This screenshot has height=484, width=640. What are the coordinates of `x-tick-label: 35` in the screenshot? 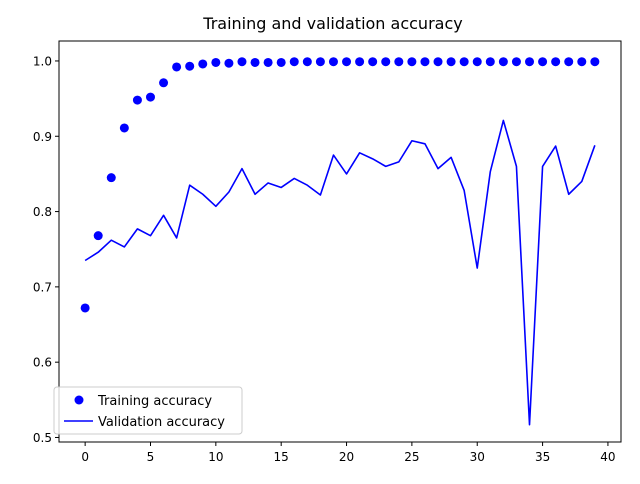 It's located at (542, 457).